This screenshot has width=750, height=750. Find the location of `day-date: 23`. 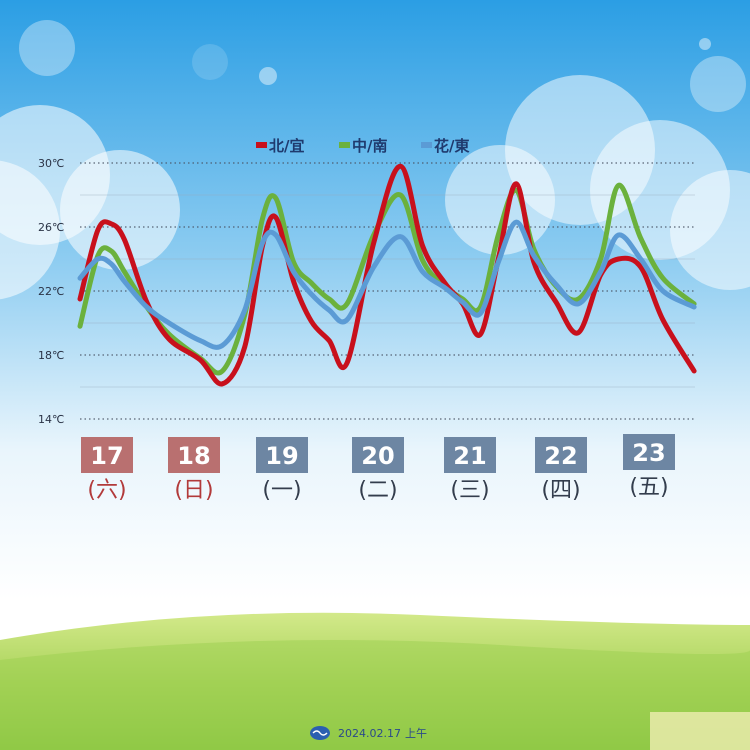

day-date: 23 is located at coordinates (648, 453).